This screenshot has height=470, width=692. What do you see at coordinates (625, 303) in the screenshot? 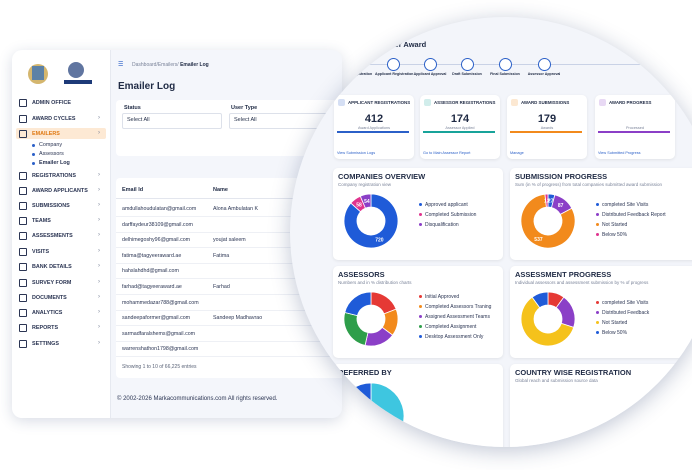
I see `legend-label: completed Site Visits` at bounding box center [625, 303].